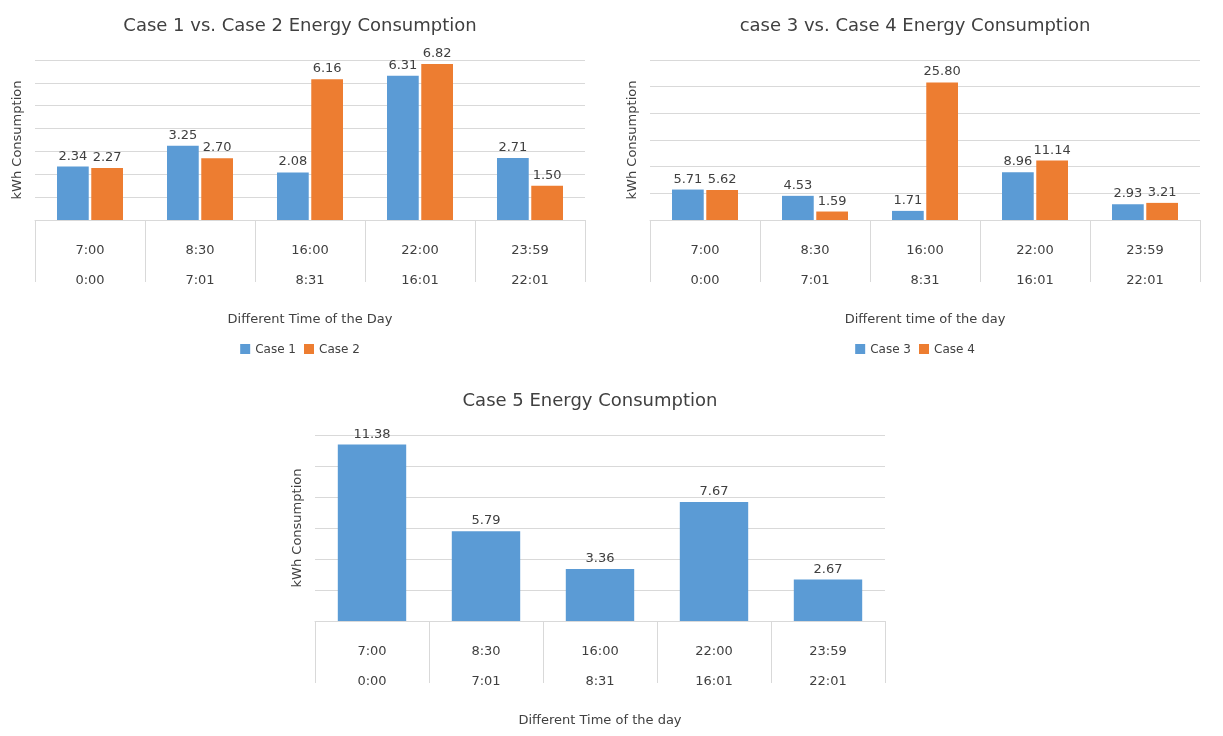 This screenshot has height=736, width=1223. What do you see at coordinates (600, 719) in the screenshot?
I see `x-axis-title: Different Time of the day` at bounding box center [600, 719].